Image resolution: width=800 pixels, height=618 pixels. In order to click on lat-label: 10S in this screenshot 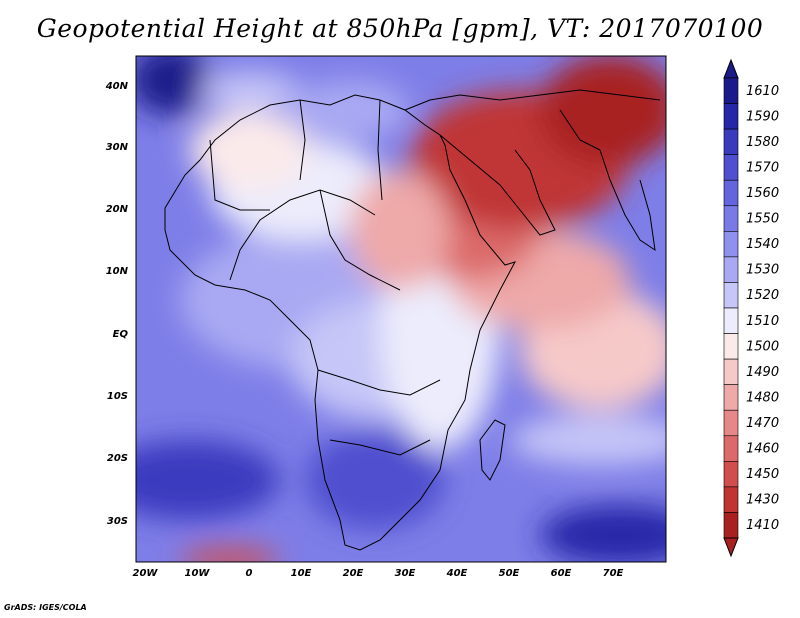, I will do `click(117, 396)`.